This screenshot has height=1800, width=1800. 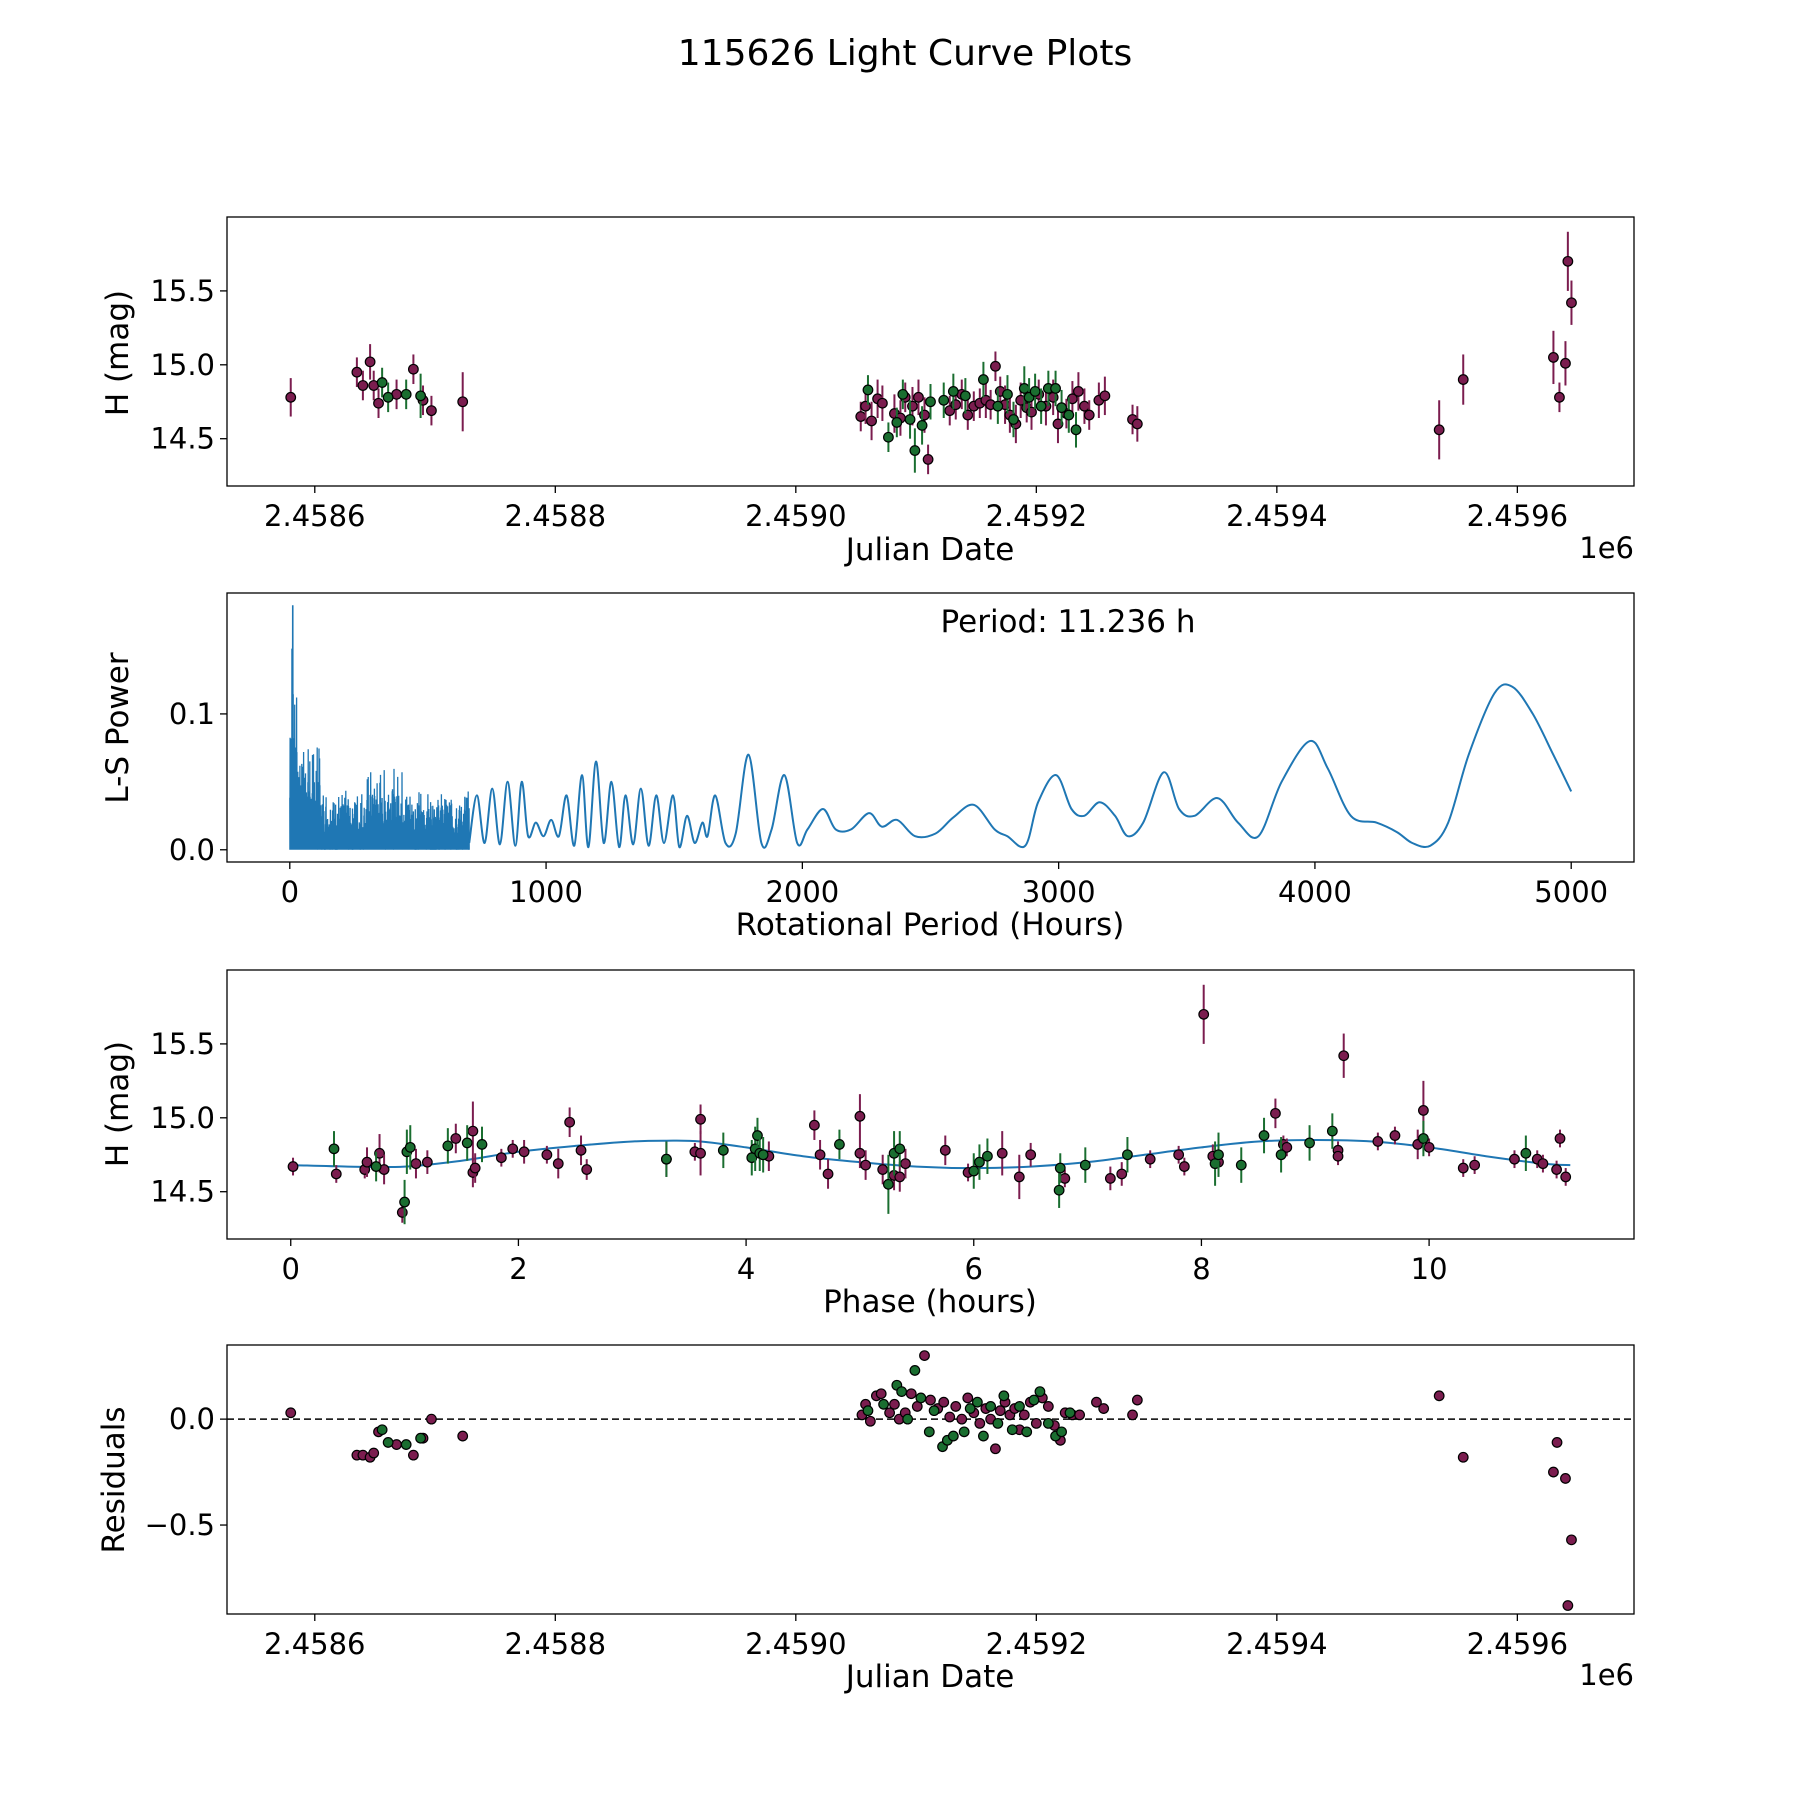 I want to click on phase-ytick-label: 15.0, so click(x=182, y=1118).